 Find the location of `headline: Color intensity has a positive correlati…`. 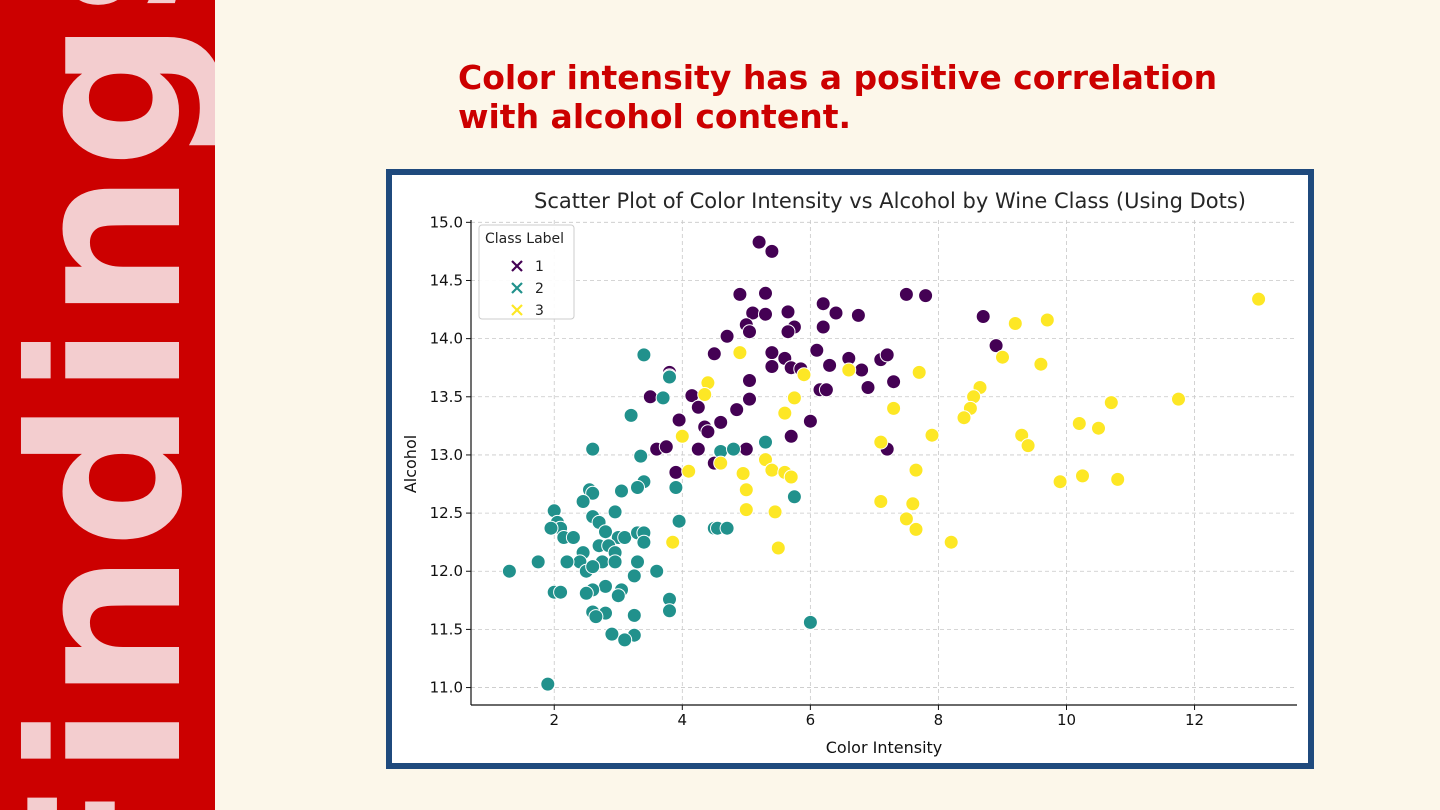

headline: Color intensity has a positive correlati… is located at coordinates (838, 97).